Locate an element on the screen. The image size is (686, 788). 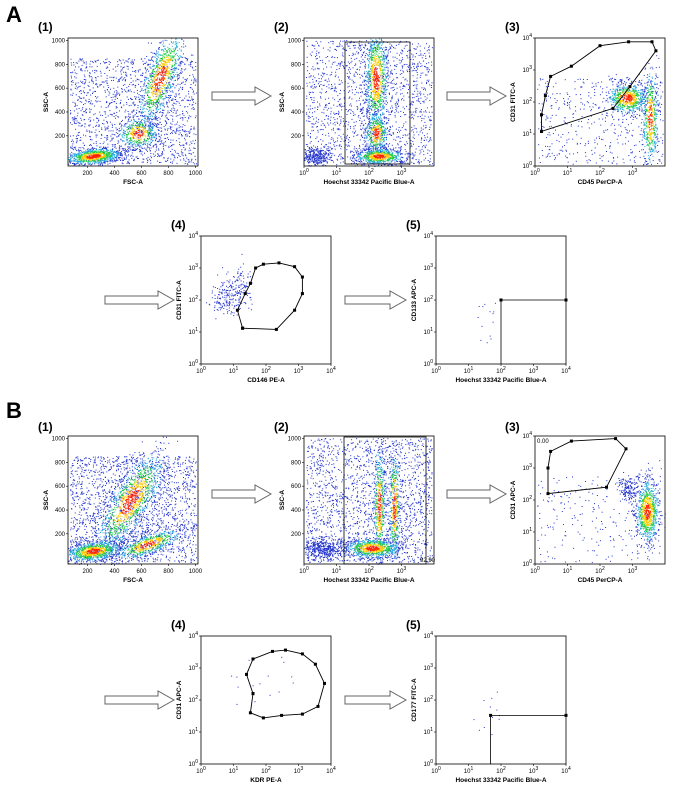
y-axis-label: CD133 APC-A is located at coordinates (414, 300).